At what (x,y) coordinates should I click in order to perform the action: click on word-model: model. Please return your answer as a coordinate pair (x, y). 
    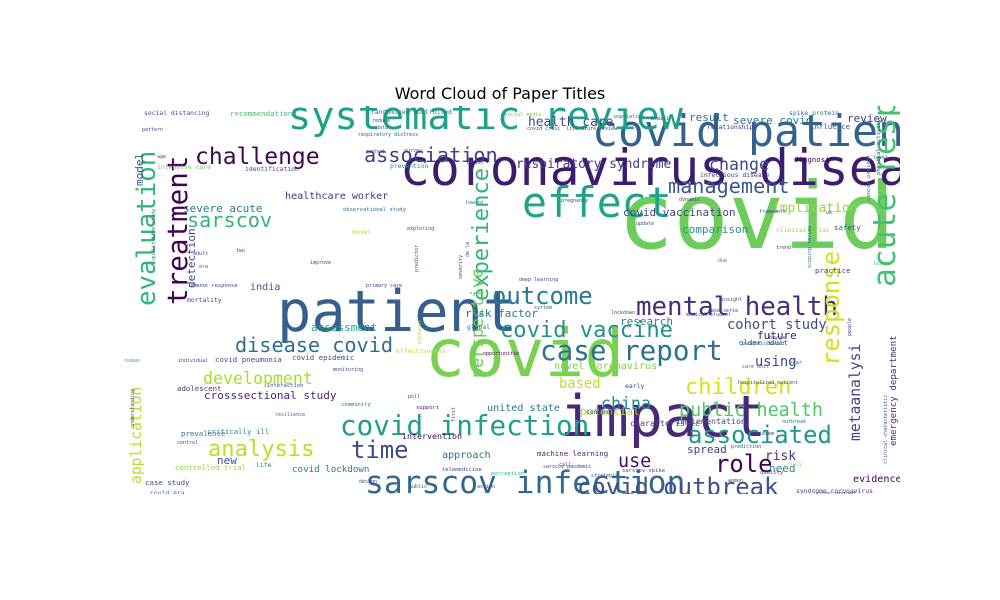
    Looking at the image, I should click on (139, 169).